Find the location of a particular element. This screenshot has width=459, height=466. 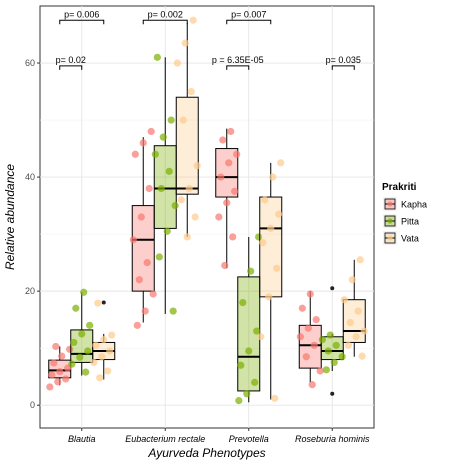

legend-item-pitta: Pitta is located at coordinates (401, 221).